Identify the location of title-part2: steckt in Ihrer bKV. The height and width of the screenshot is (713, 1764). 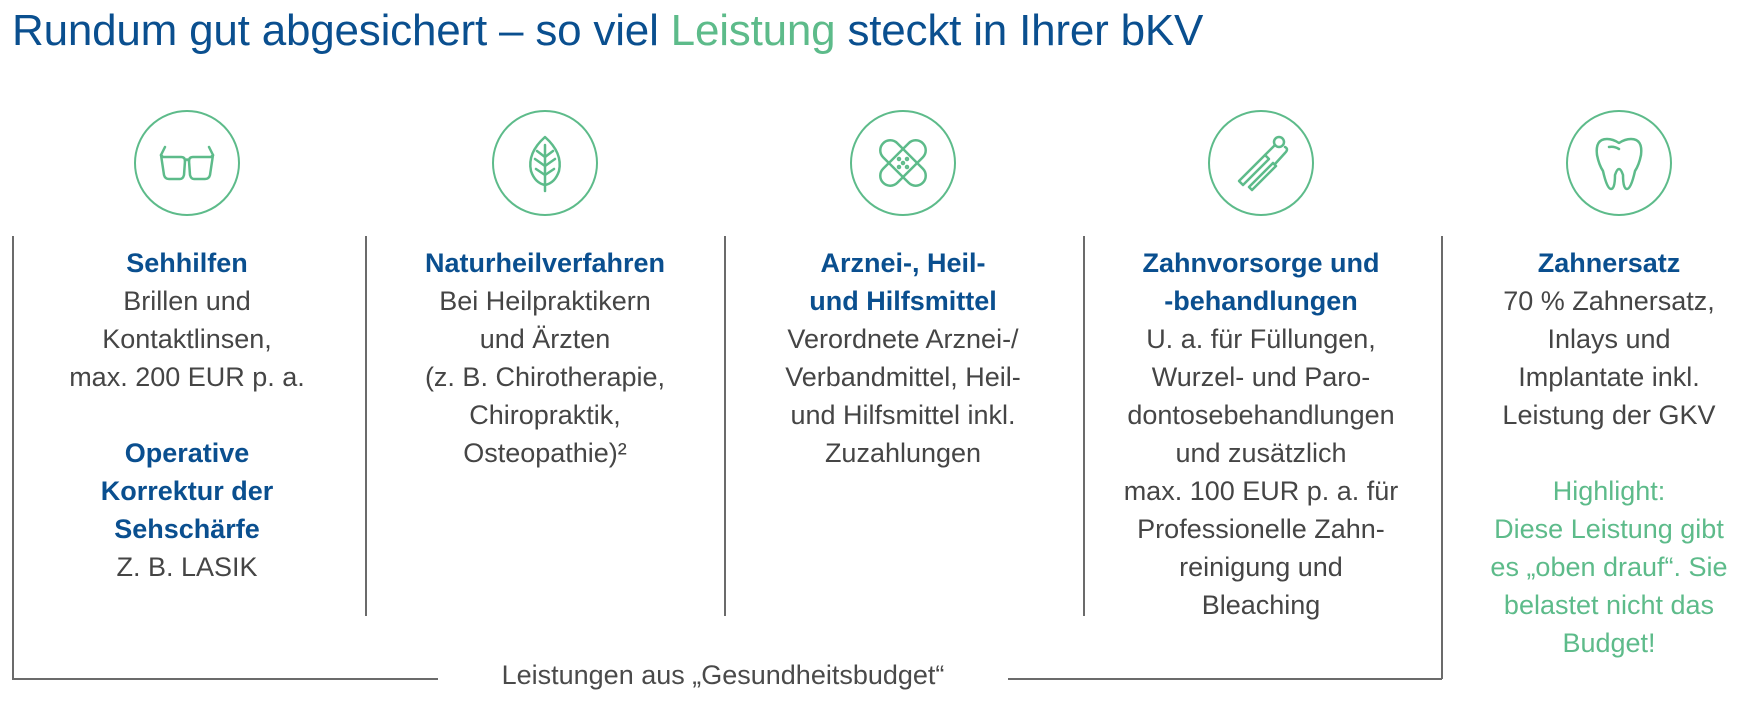
(1019, 30).